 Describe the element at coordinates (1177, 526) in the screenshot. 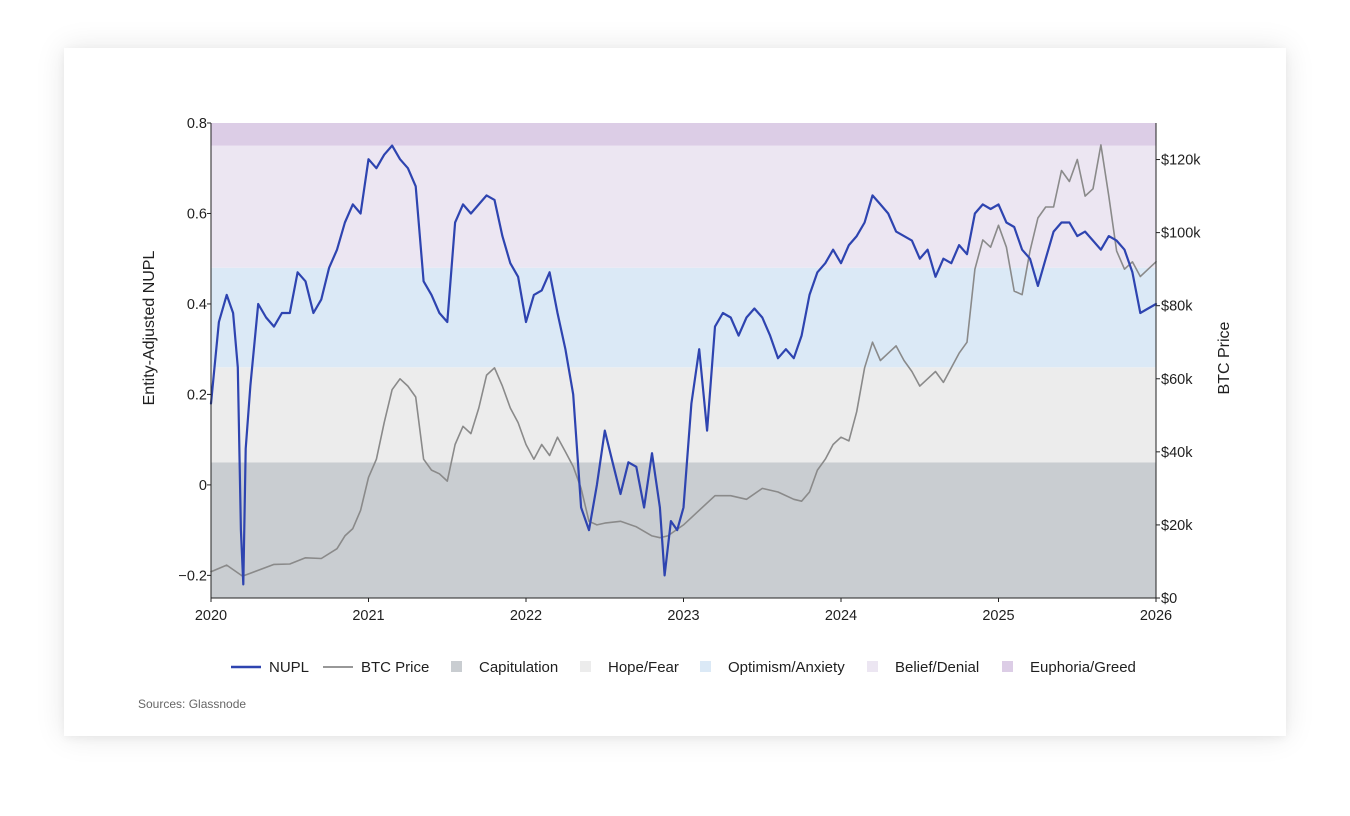

I see `right-tick-label: $20k` at that location.